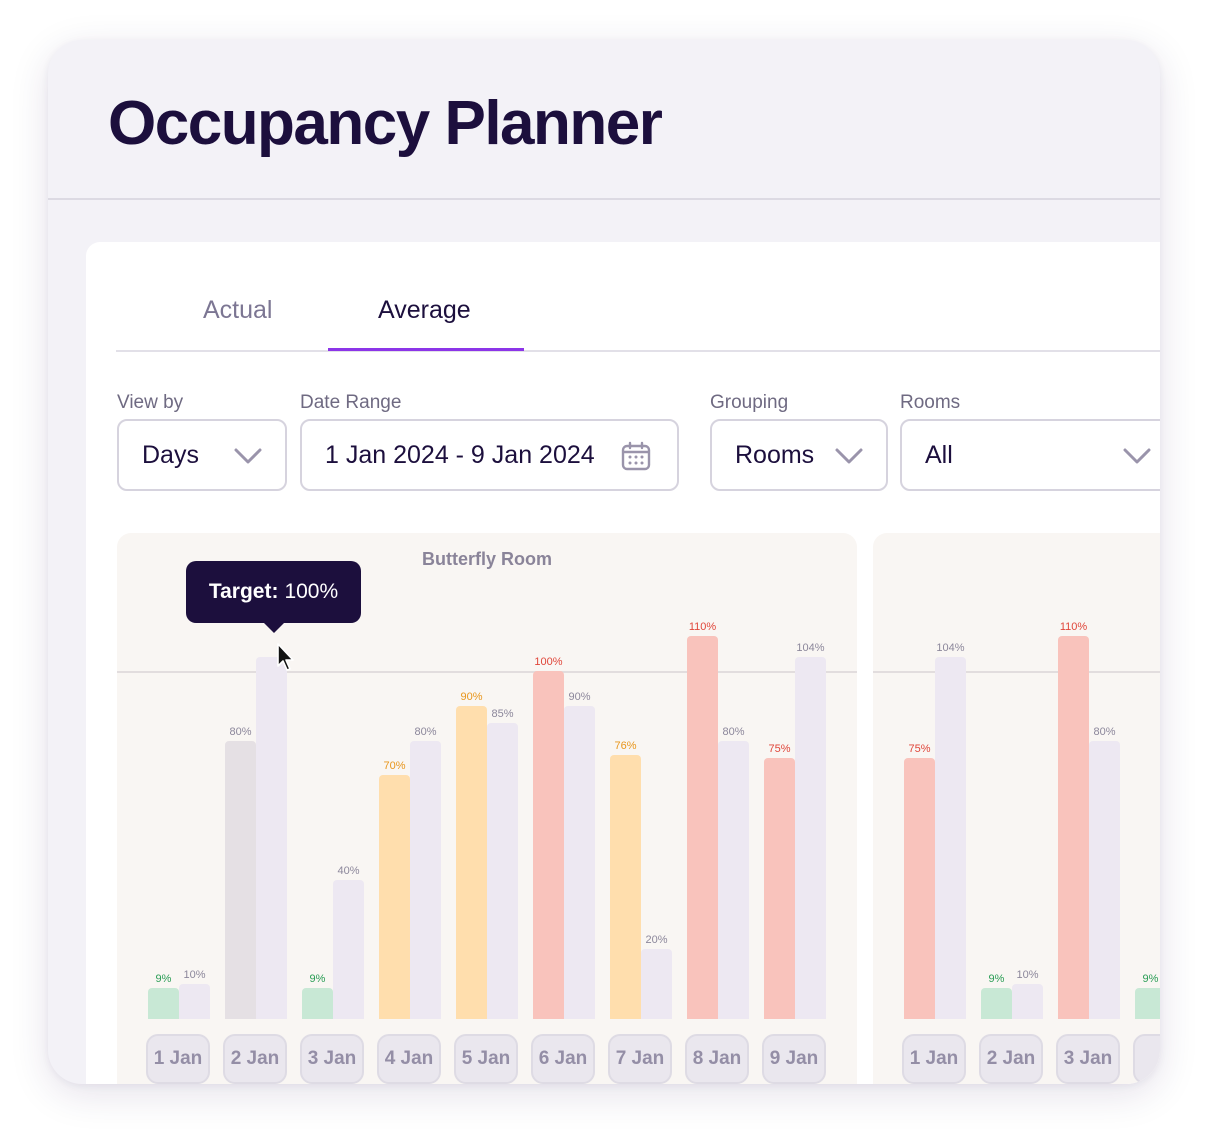 This screenshot has width=1208, height=1140. What do you see at coordinates (170, 454) in the screenshot?
I see `view-by-value: Days` at bounding box center [170, 454].